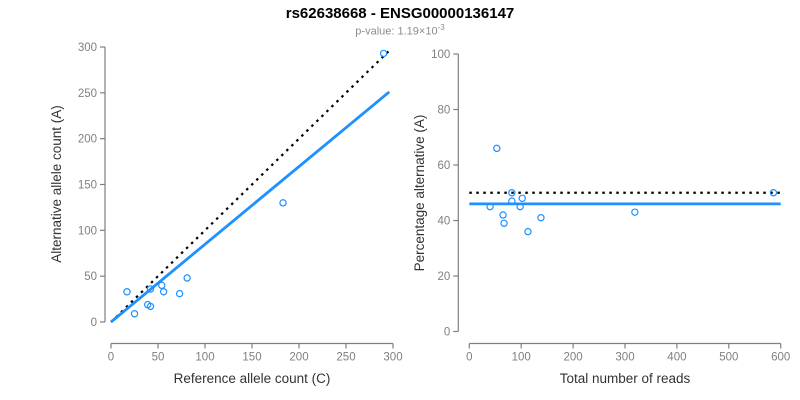 The height and width of the screenshot is (400, 800). I want to click on x-tick-label: 150, so click(251, 358).